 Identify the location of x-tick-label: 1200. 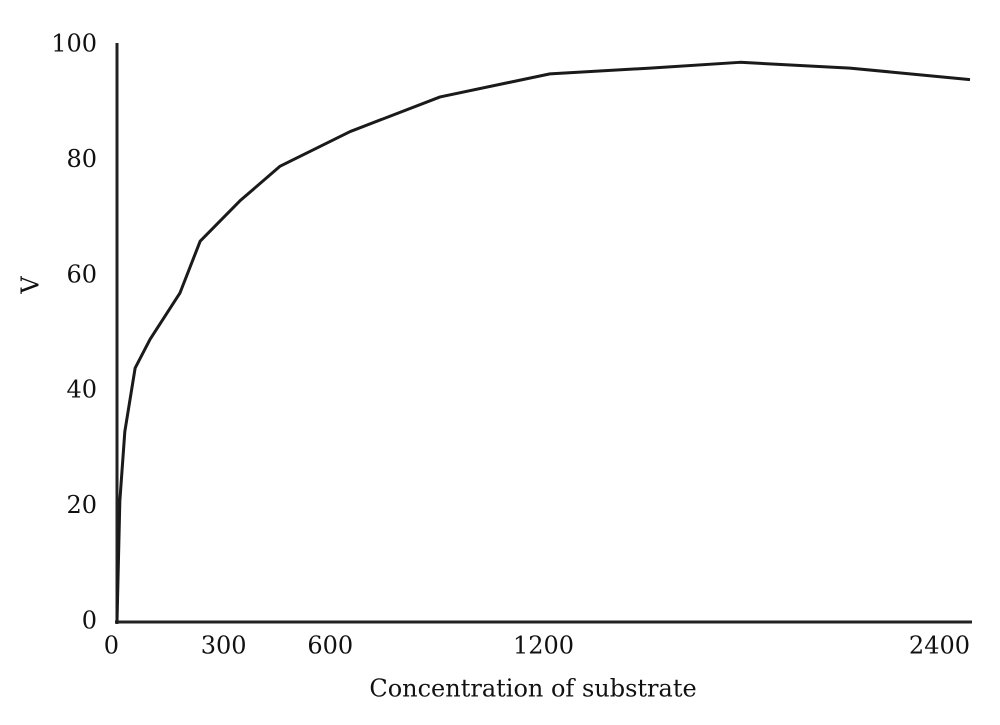
(543, 646).